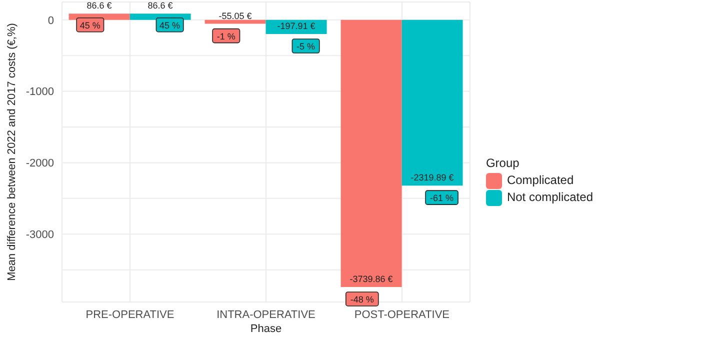  I want to click on y-tick-label: 0, so click(51, 20).